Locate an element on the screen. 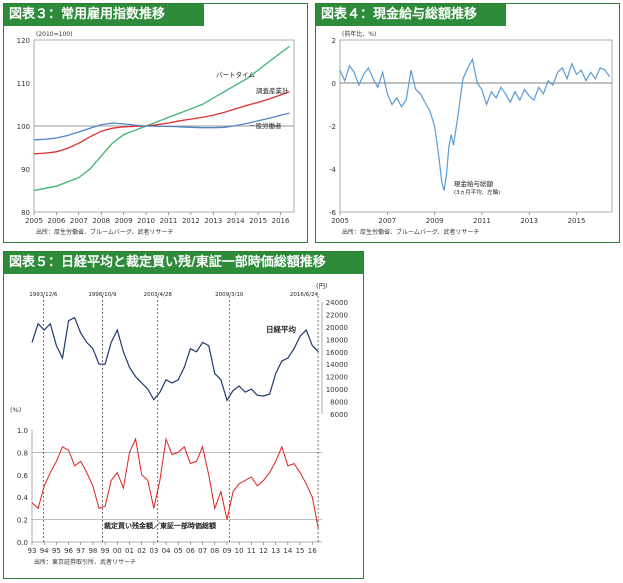 The image size is (623, 583). x-tick-label: 06 is located at coordinates (190, 551).